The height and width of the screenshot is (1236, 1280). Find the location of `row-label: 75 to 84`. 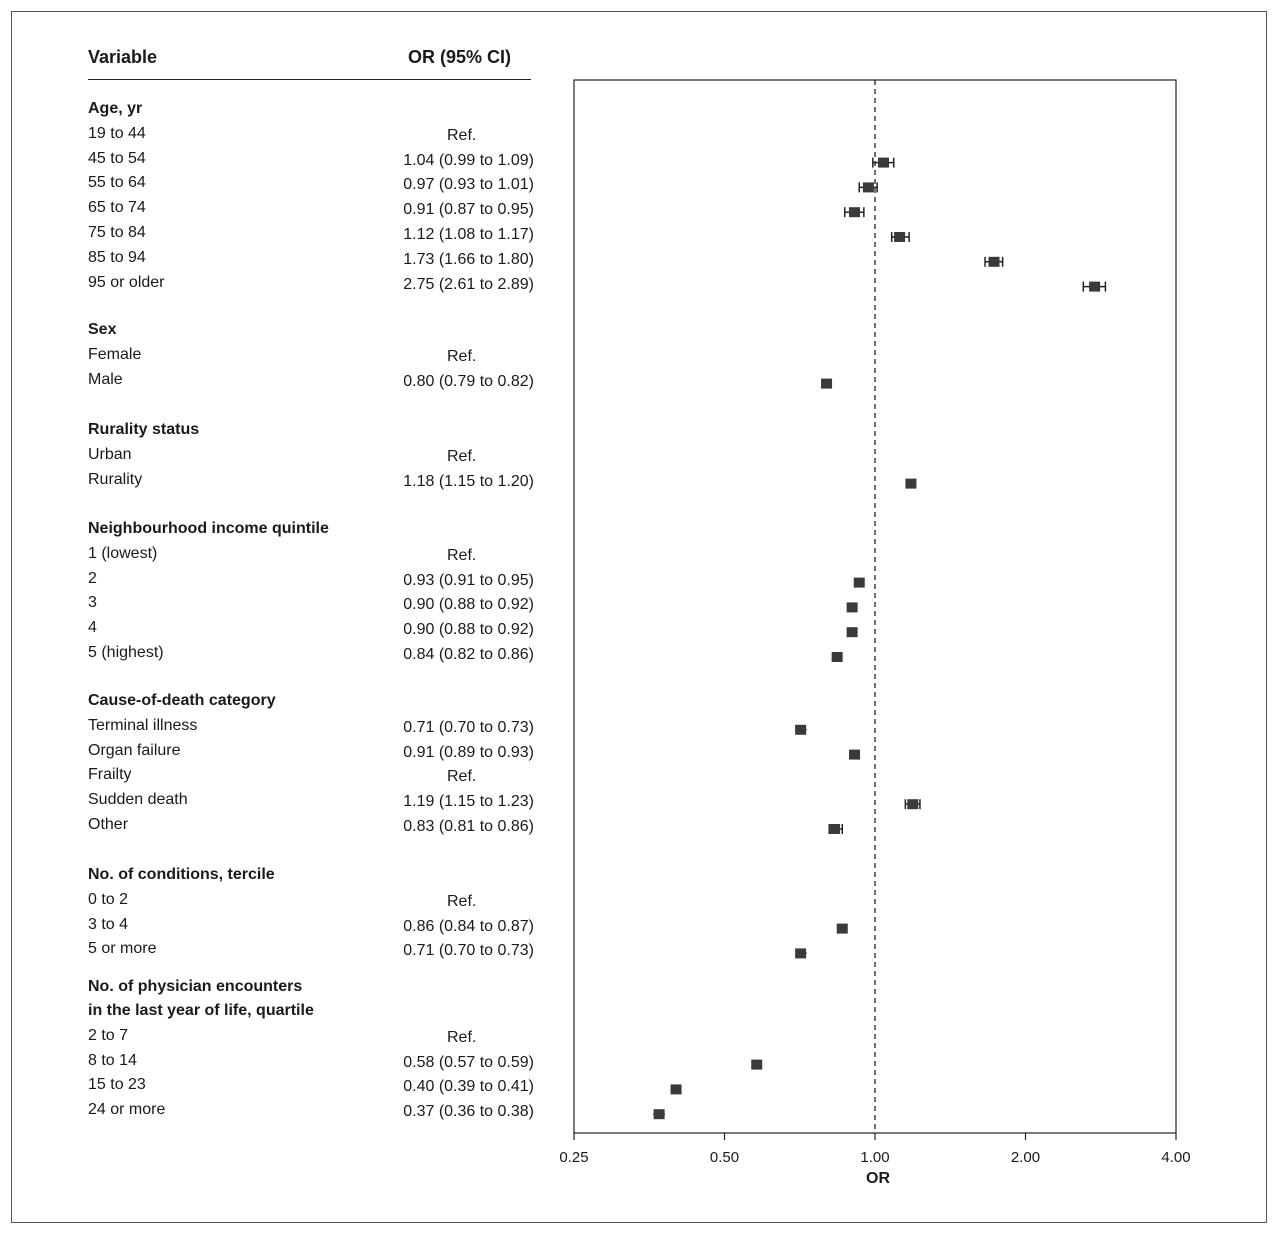

row-label: 75 to 84 is located at coordinates (117, 232).